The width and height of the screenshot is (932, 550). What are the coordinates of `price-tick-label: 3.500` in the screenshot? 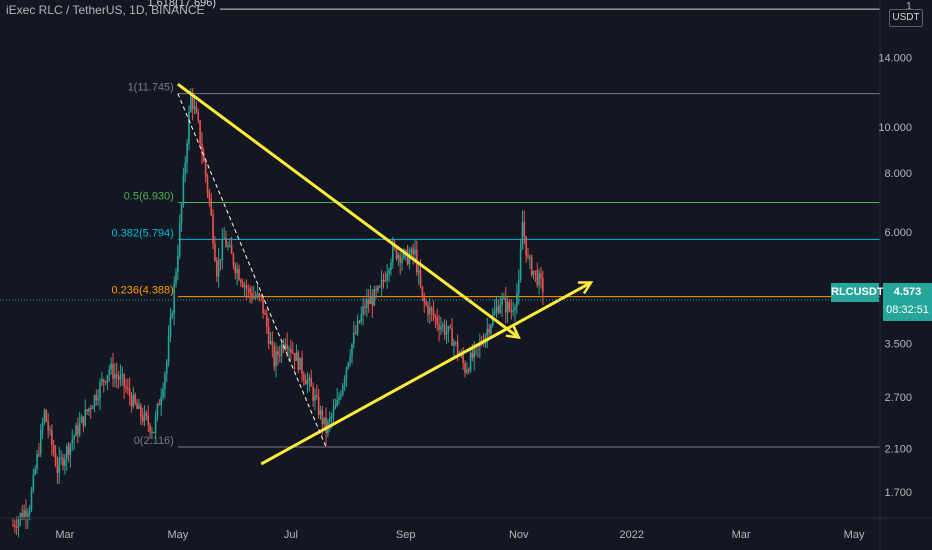 It's located at (898, 344).